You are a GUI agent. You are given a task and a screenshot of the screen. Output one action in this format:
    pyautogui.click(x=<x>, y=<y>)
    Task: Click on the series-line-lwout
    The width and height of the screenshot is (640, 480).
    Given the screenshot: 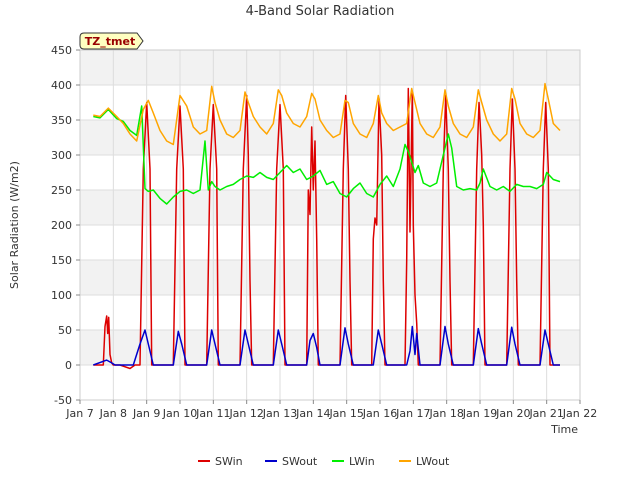 What is the action you would take?
    pyautogui.click(x=327, y=114)
    